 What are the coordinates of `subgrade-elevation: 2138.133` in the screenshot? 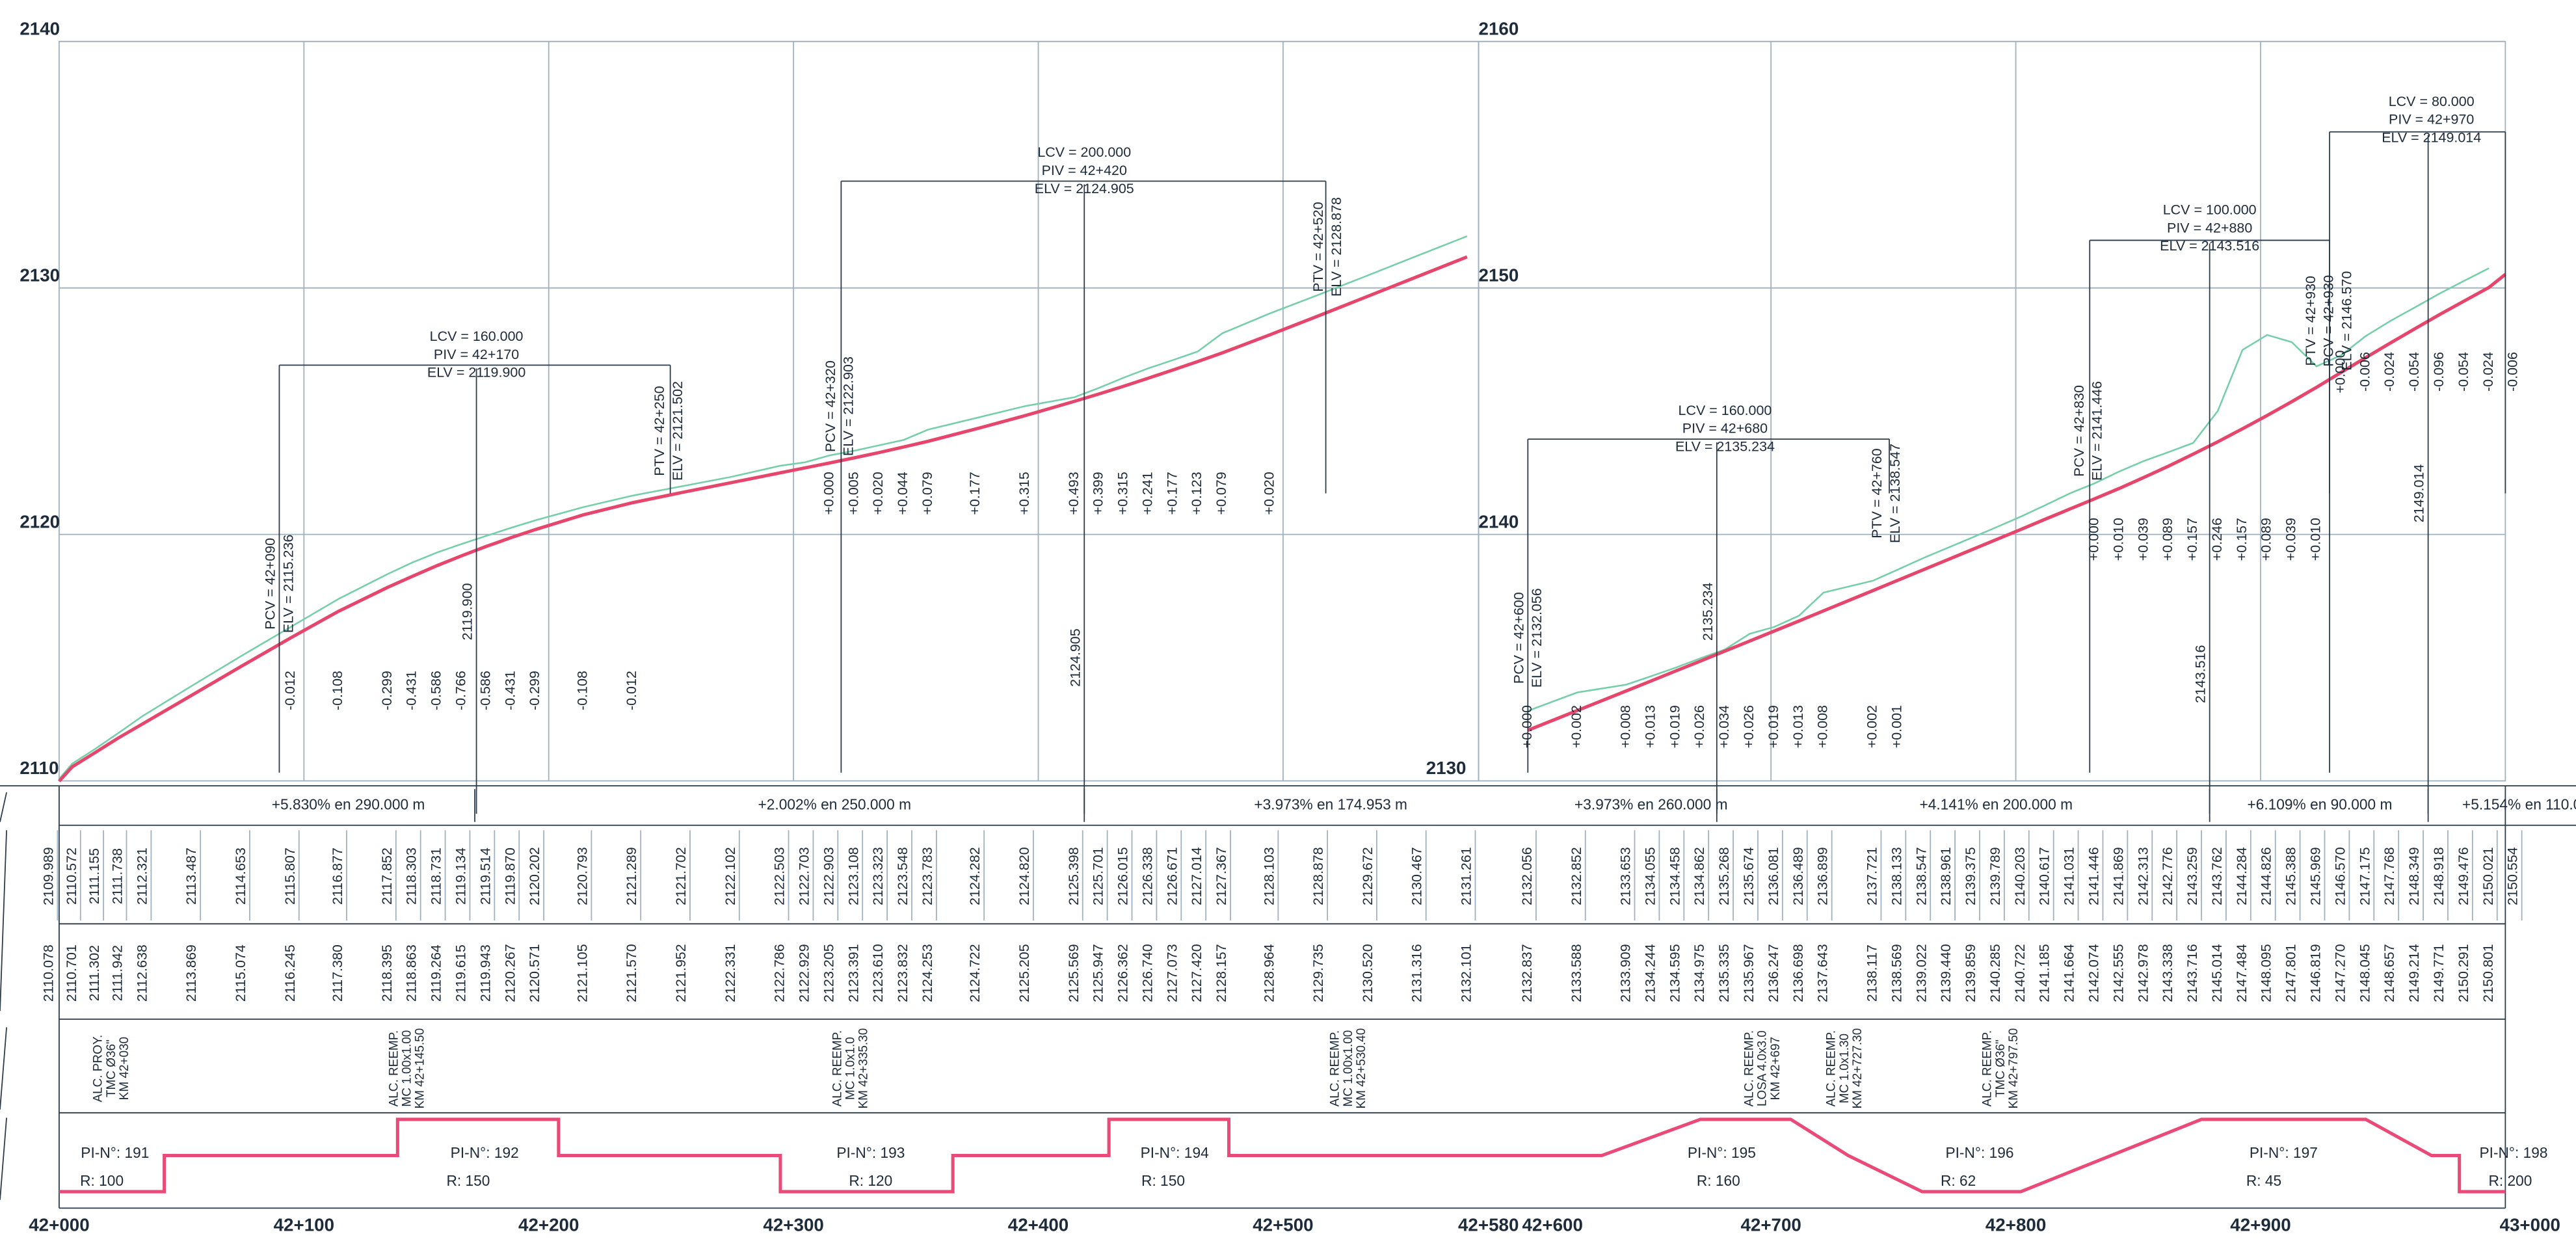 It's located at (1897, 876).